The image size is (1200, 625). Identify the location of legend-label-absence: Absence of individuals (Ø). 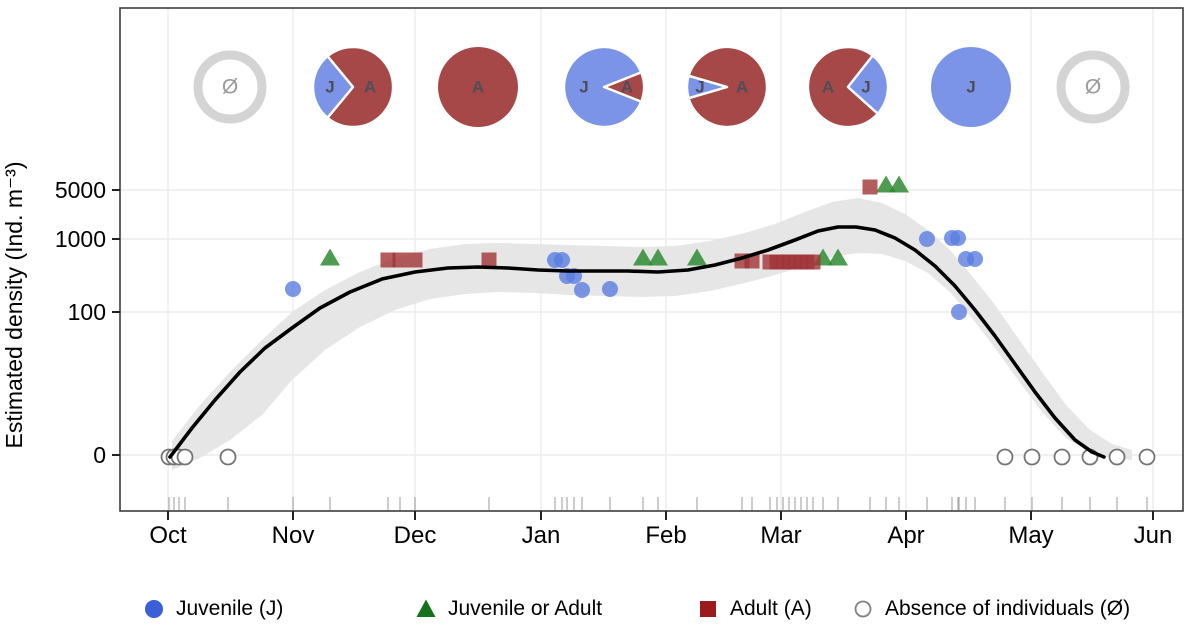
(1008, 608).